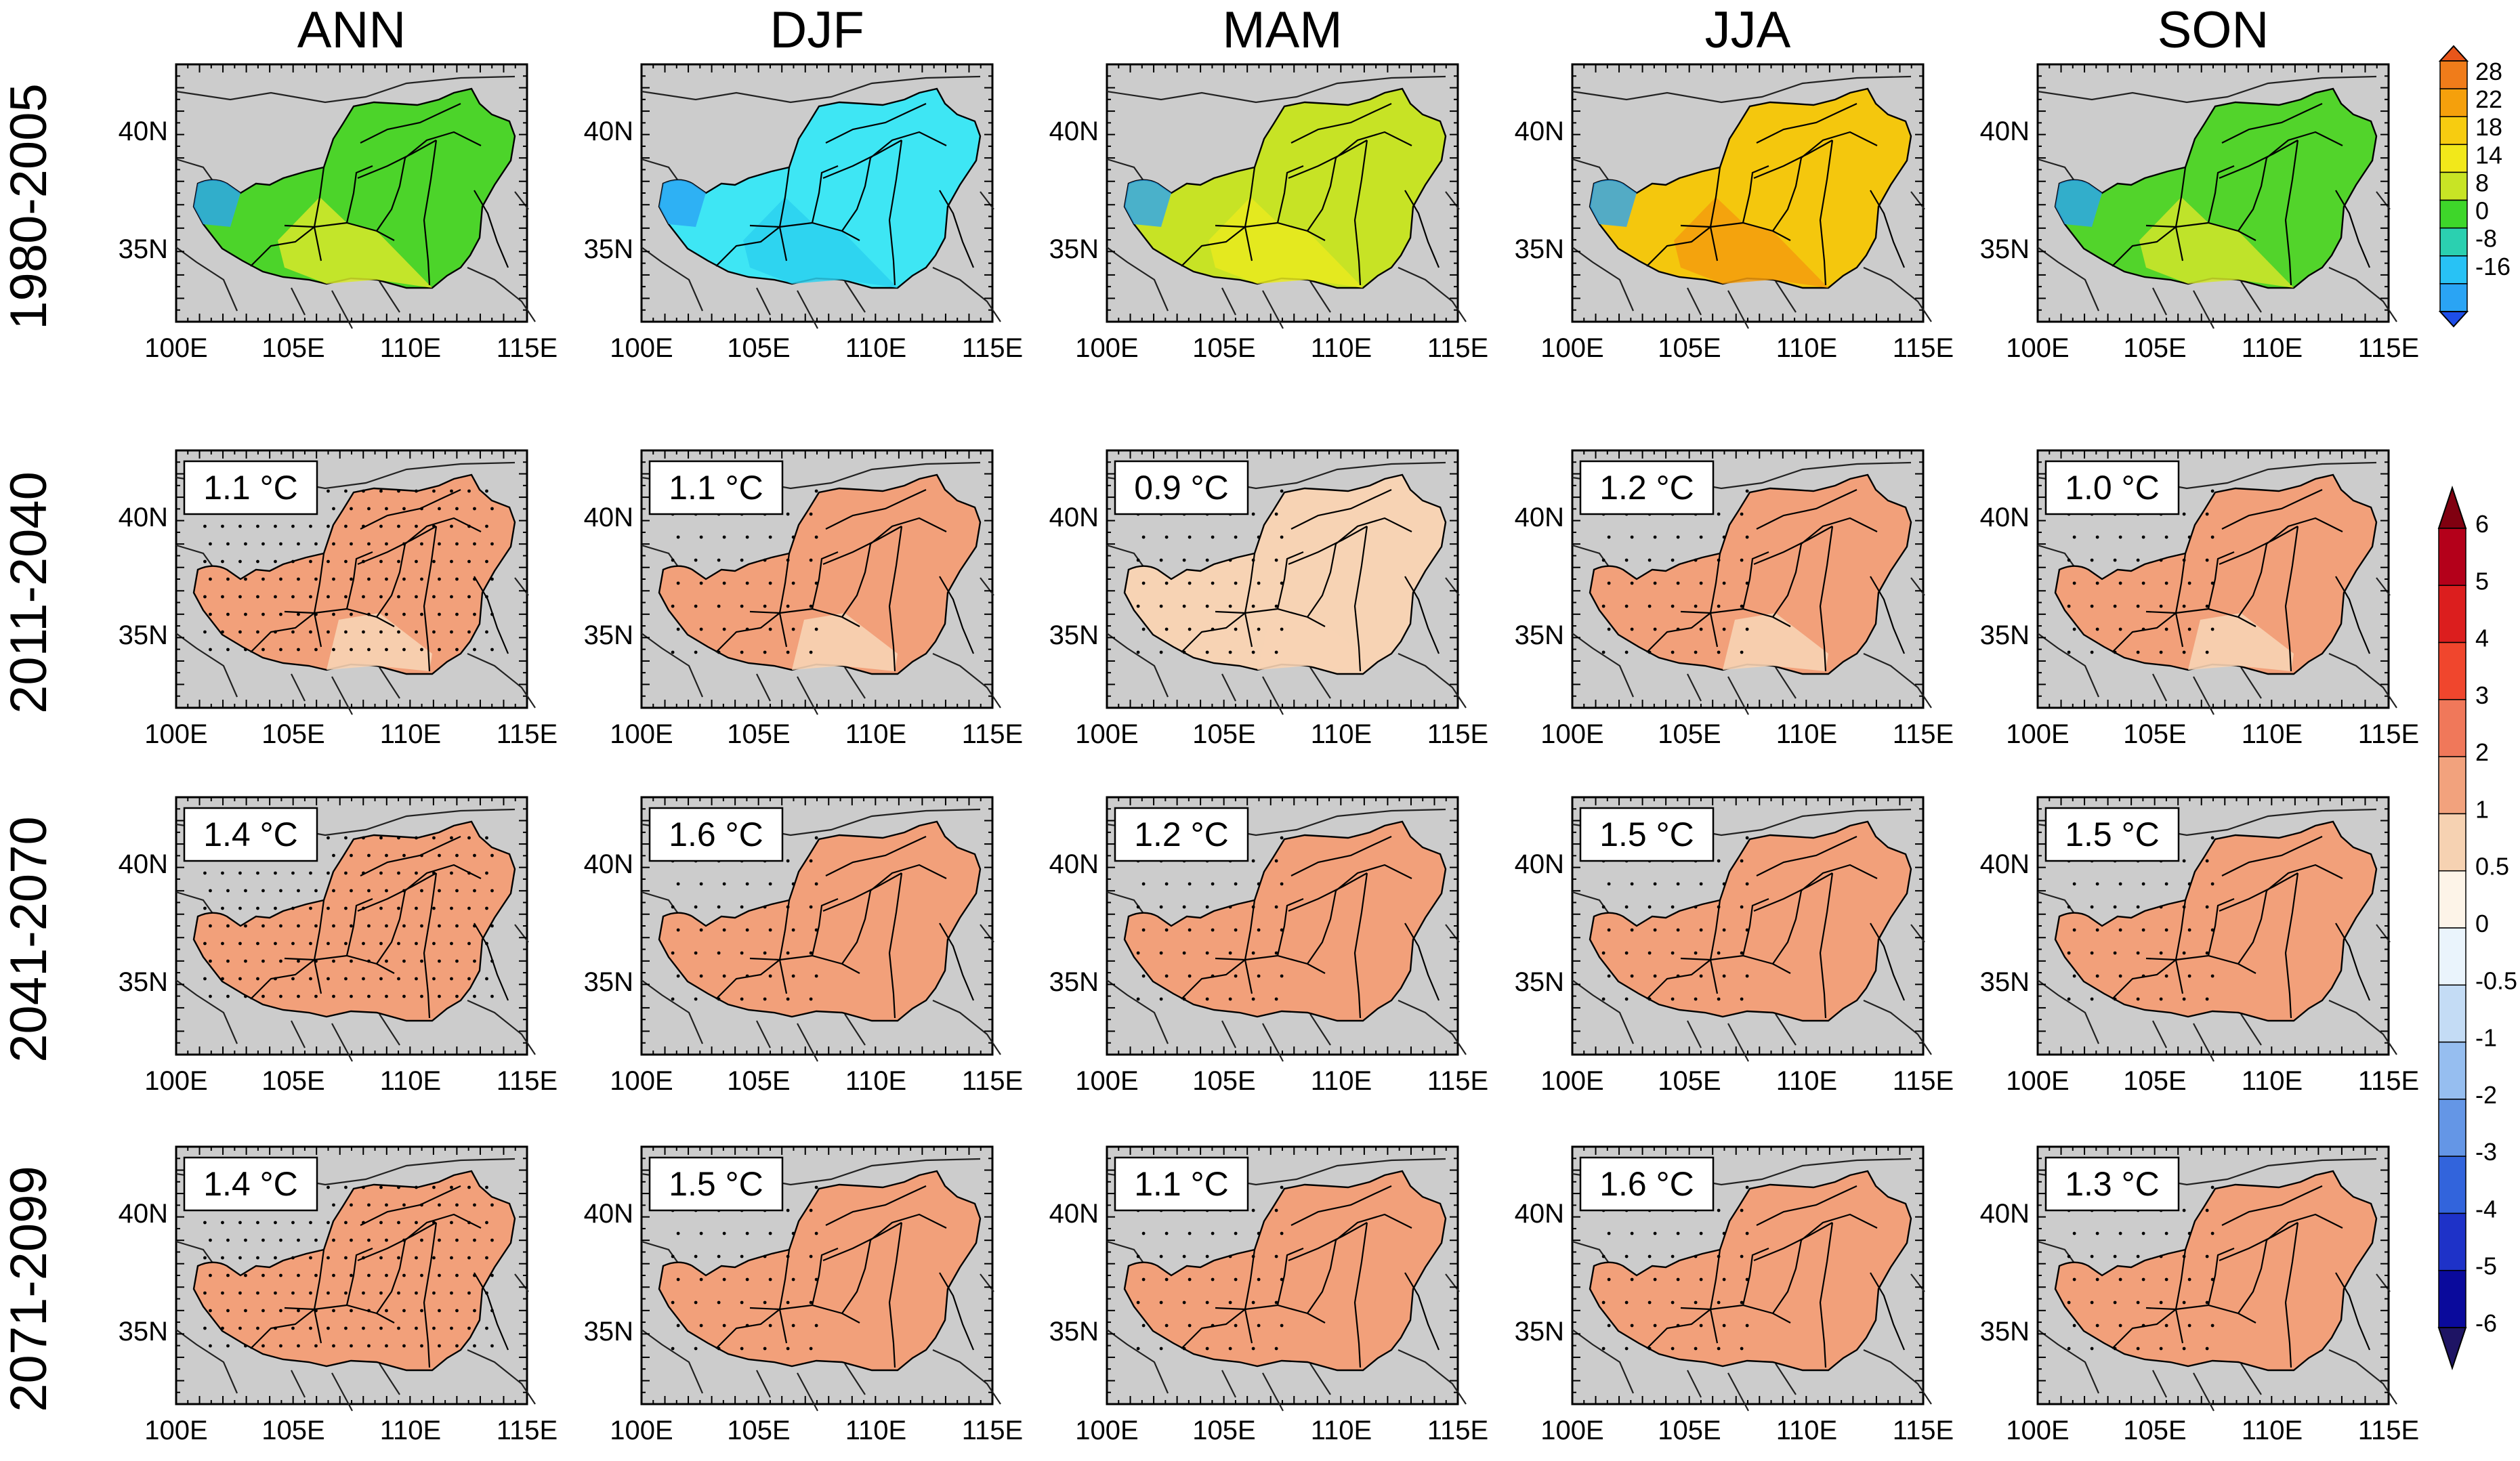 This screenshot has height=1461, width=2520. What do you see at coordinates (2452, 1298) in the screenshot?
I see `colorbar-segment` at bounding box center [2452, 1298].